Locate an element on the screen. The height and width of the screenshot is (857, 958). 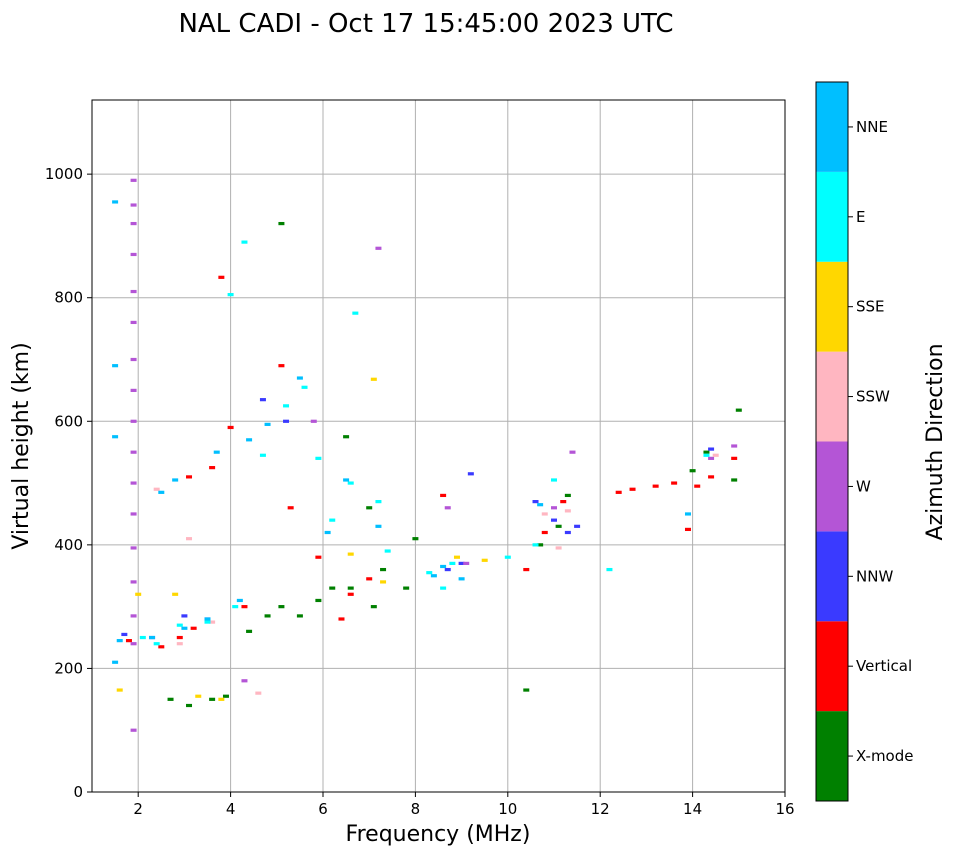
x-tick-label: 14 is located at coordinates (692, 809).